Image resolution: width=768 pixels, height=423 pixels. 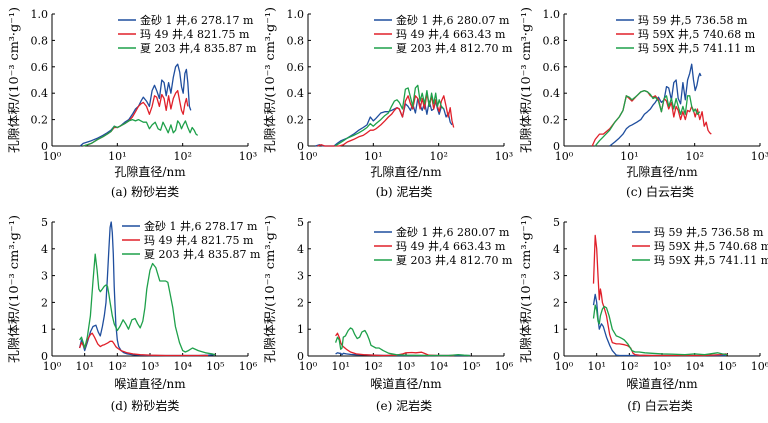 I want to click on panel-caption: (a) 粉砂岩类, so click(x=145, y=191).